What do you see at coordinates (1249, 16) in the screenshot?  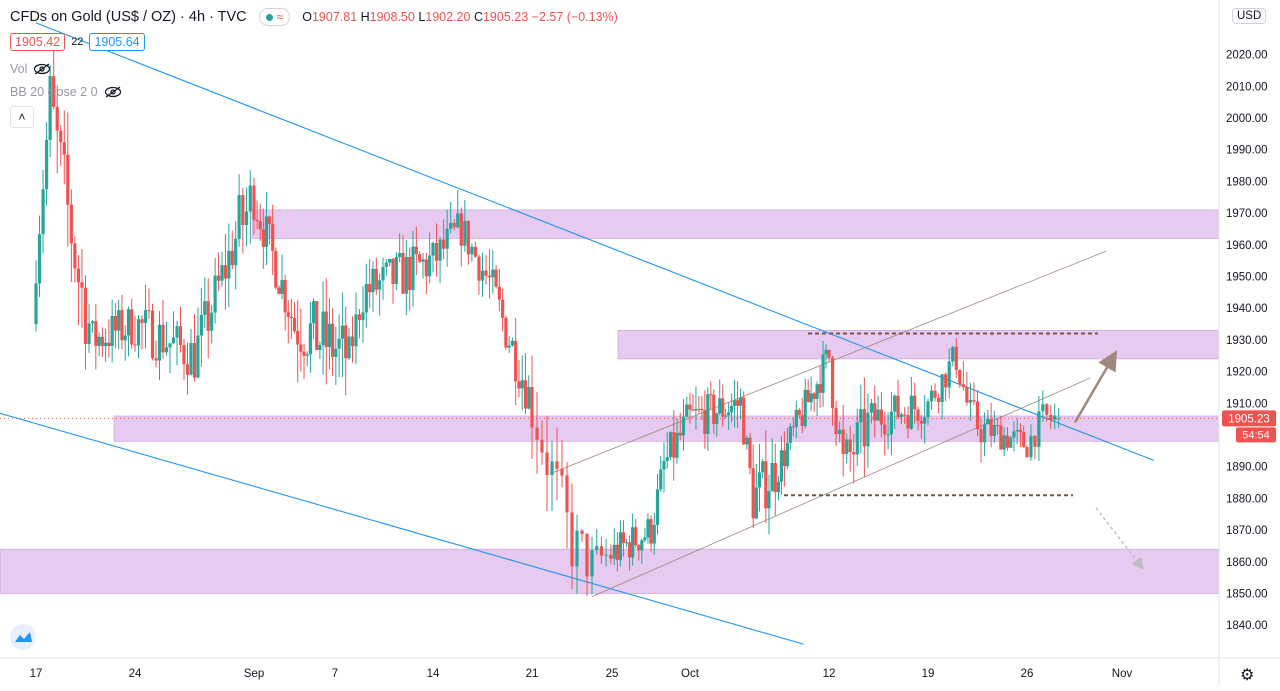 I see `currency-button: USD` at bounding box center [1249, 16].